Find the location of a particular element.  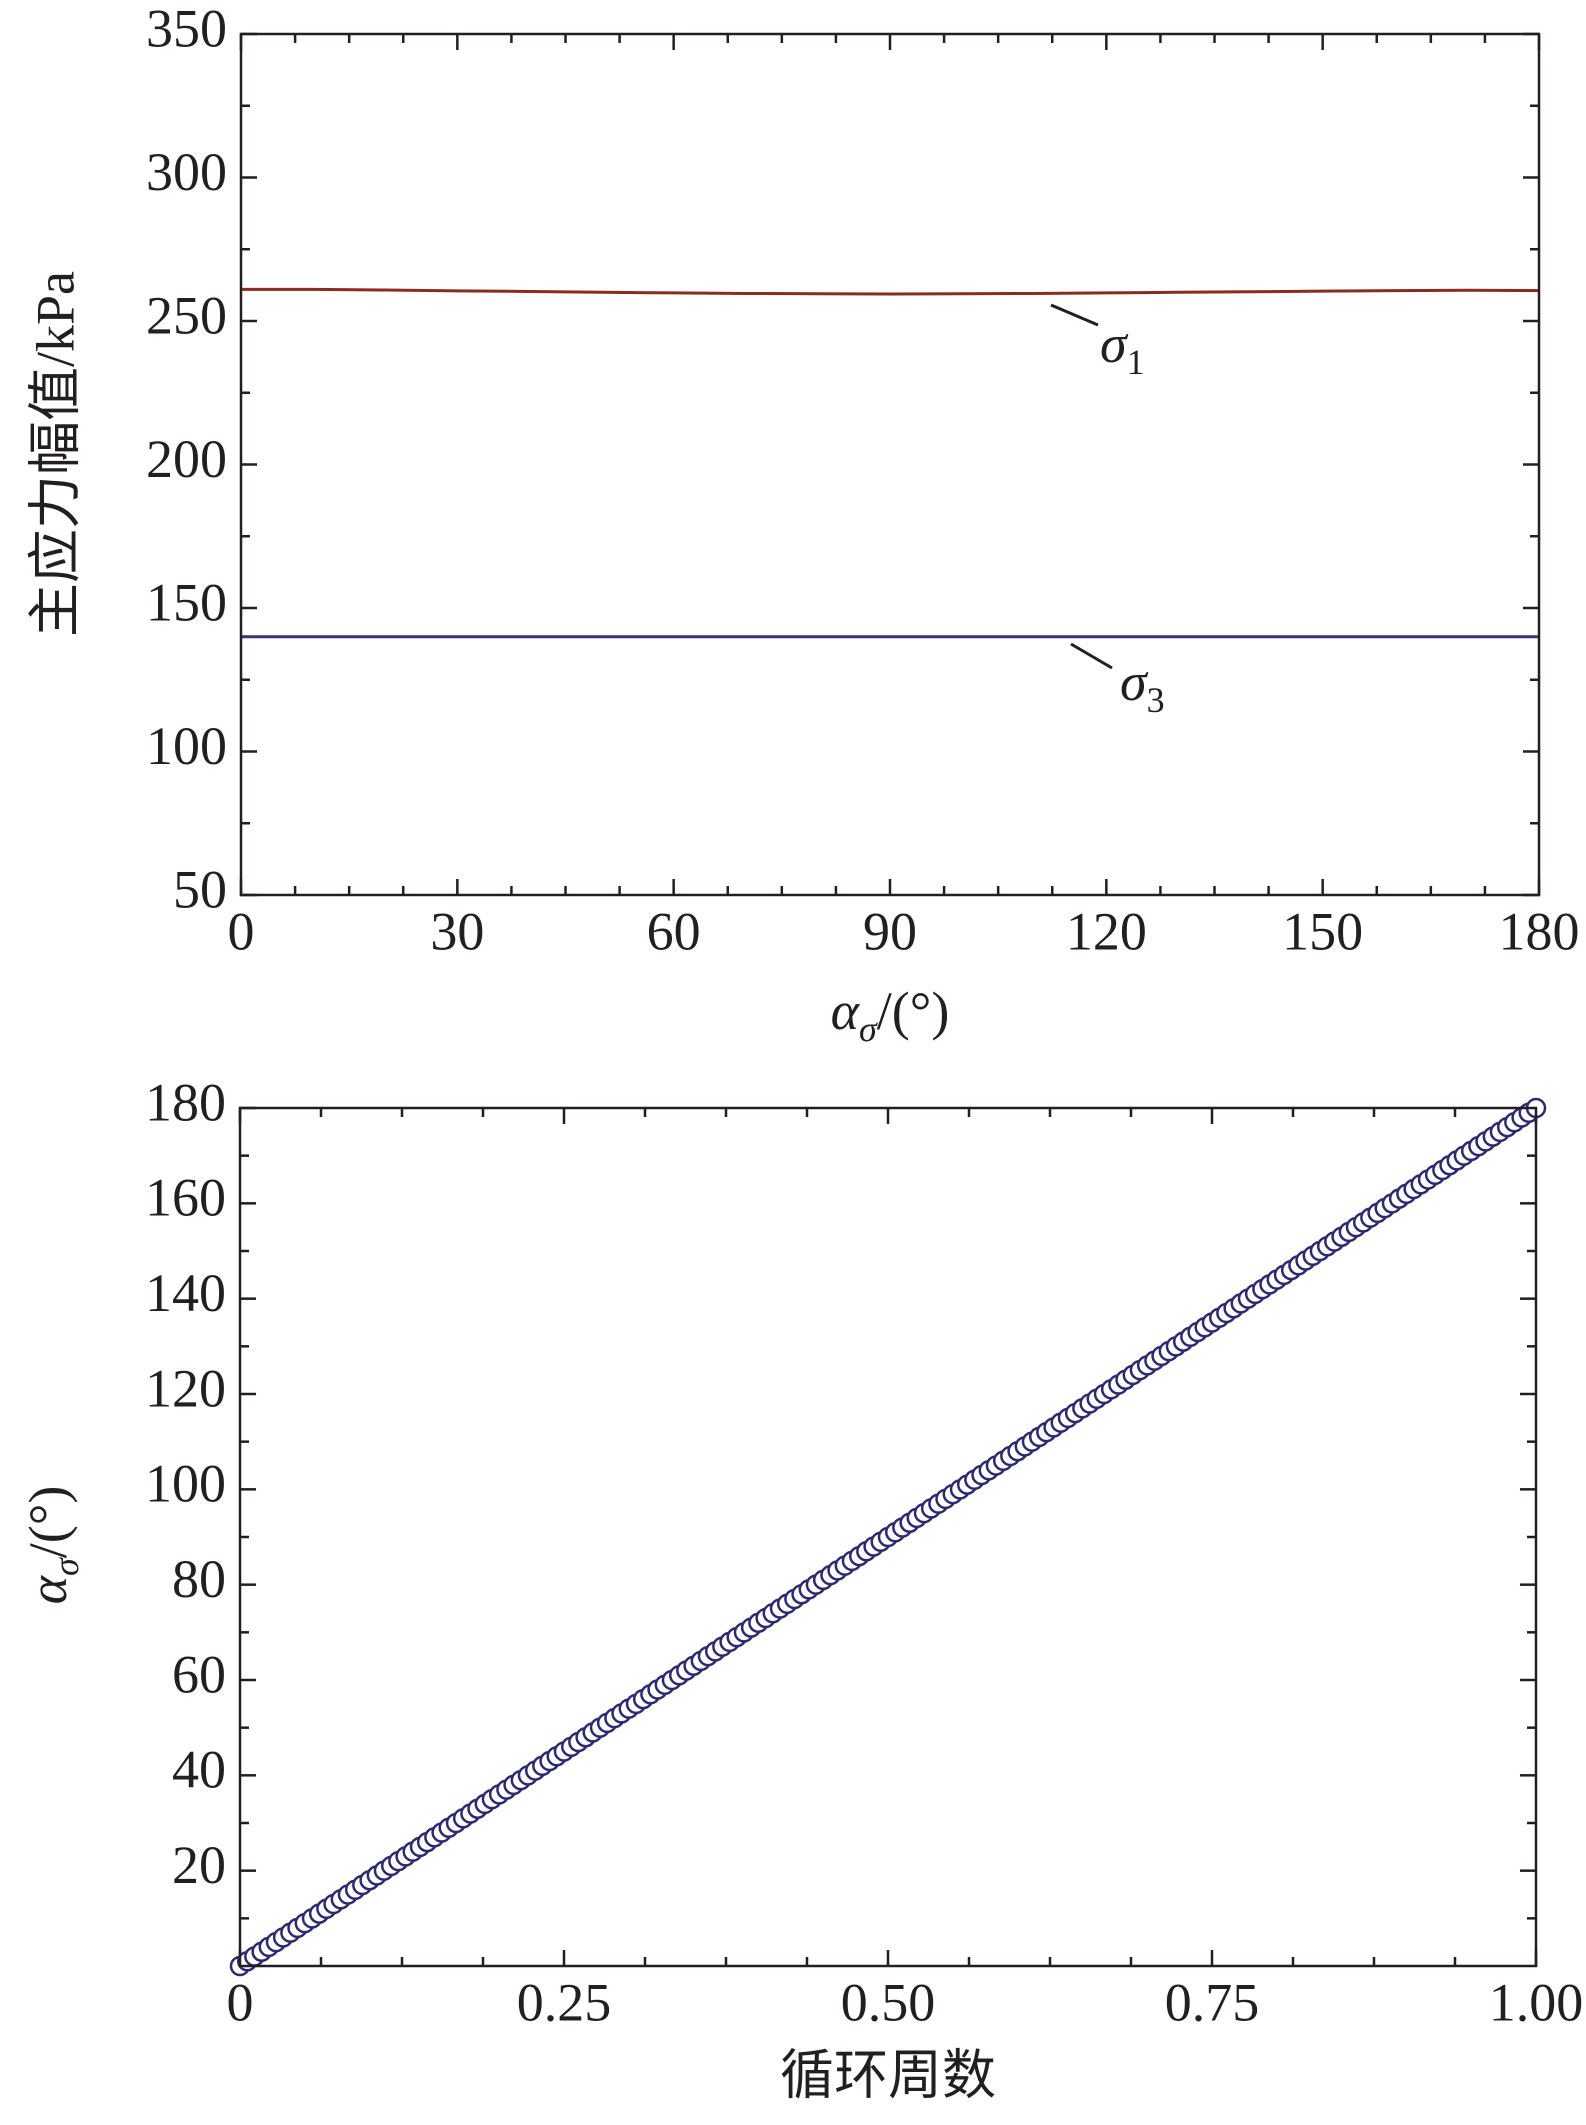

x-axis-label: ασ/(°) is located at coordinates (890, 1015).